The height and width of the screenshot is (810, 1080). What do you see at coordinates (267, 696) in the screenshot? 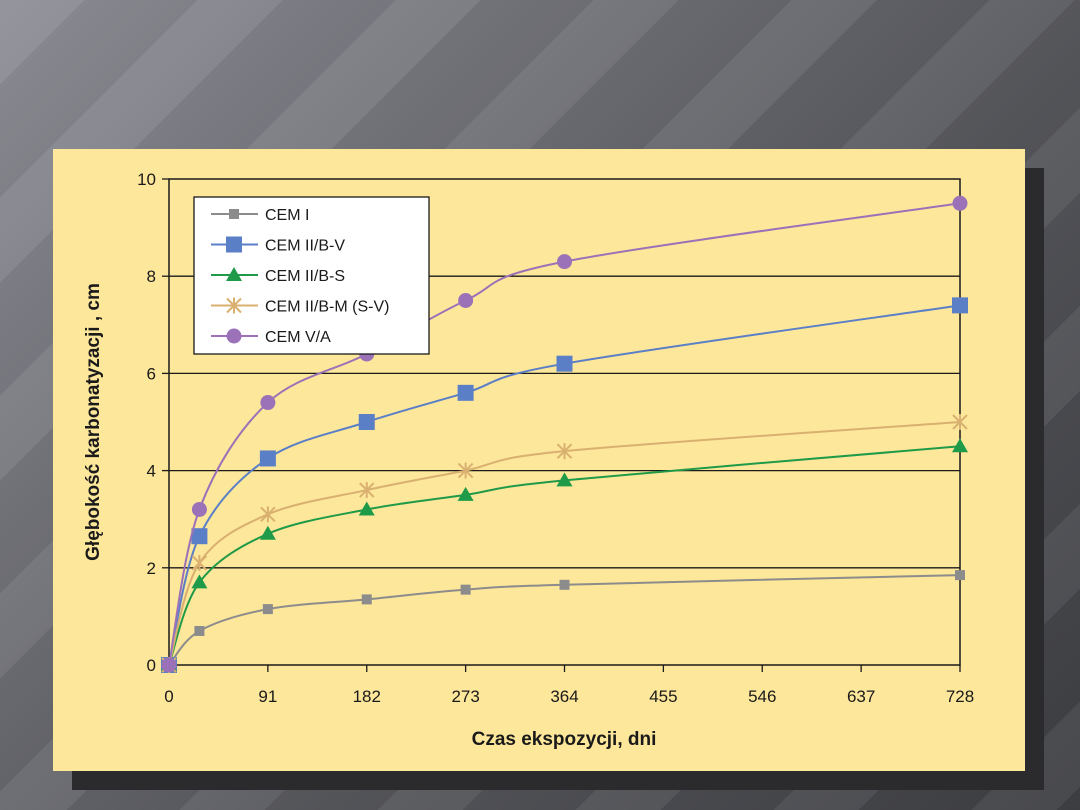
I see `x-tick-label: 91` at bounding box center [267, 696].